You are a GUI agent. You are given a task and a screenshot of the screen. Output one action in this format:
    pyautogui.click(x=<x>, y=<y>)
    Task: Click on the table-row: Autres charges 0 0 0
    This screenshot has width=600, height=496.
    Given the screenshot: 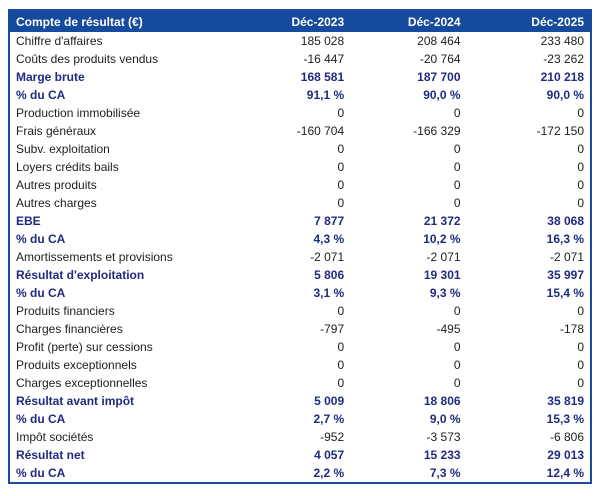 What is the action you would take?
    pyautogui.click(x=300, y=203)
    